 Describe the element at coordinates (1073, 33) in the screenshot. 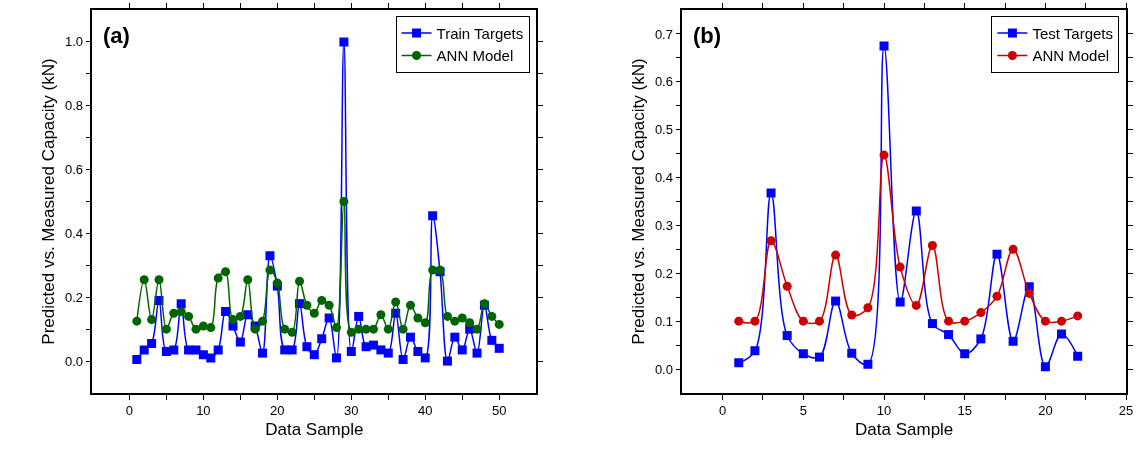

I see `legend-label: Test Targets` at that location.